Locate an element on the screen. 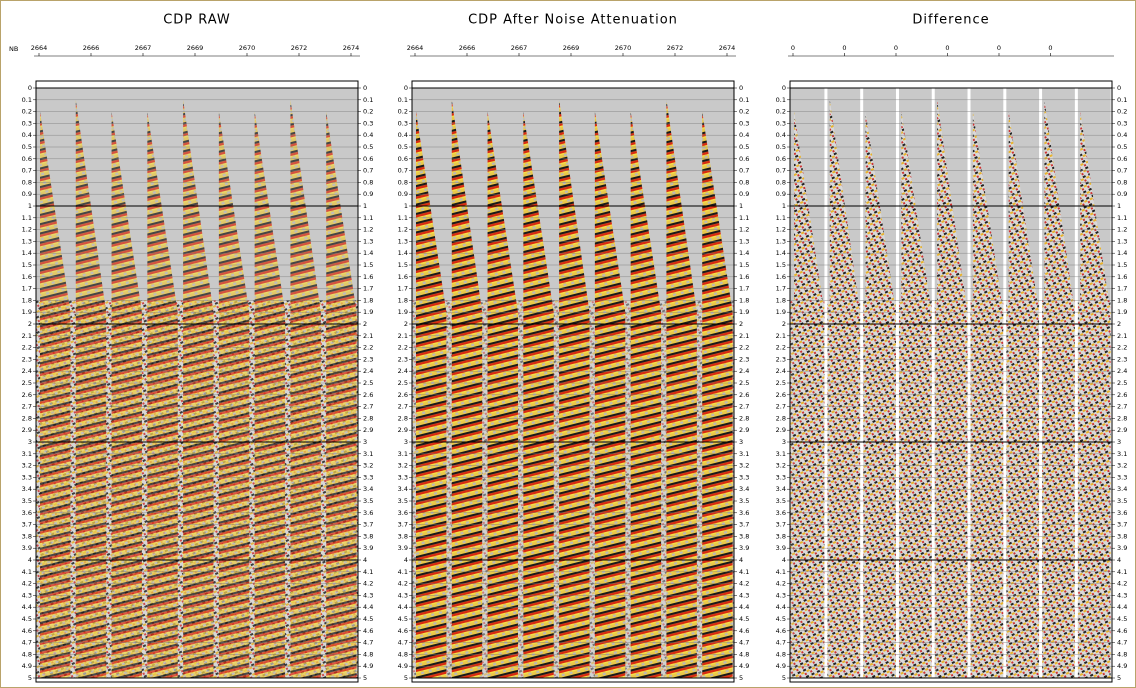 This screenshot has height=688, width=1136. time-label: 2.3 is located at coordinates (403, 359).